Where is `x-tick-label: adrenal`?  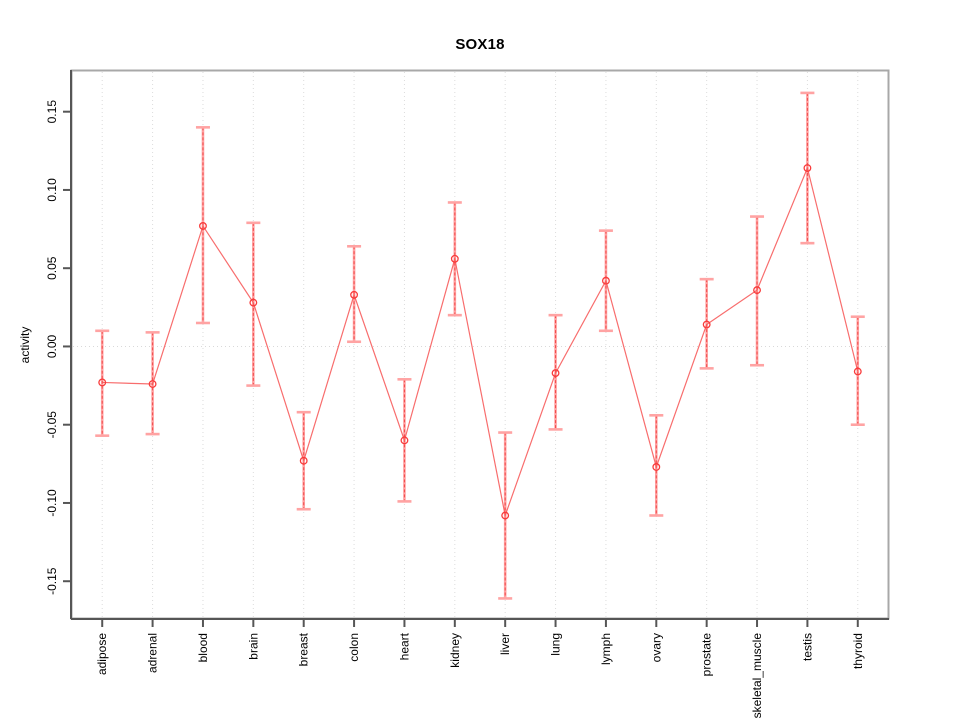 x-tick-label: adrenal is located at coordinates (153, 653).